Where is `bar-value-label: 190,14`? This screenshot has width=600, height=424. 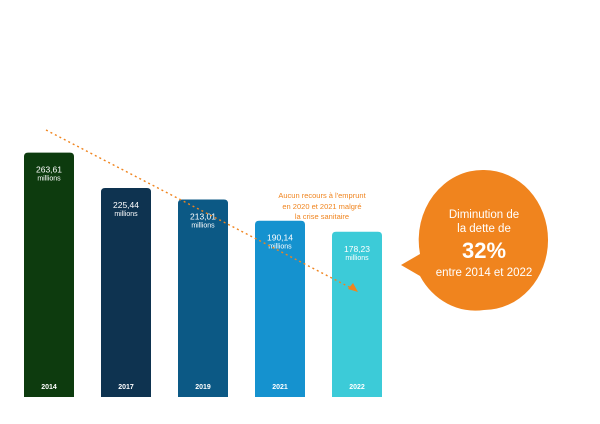
bar-value-label: 190,14 is located at coordinates (280, 238).